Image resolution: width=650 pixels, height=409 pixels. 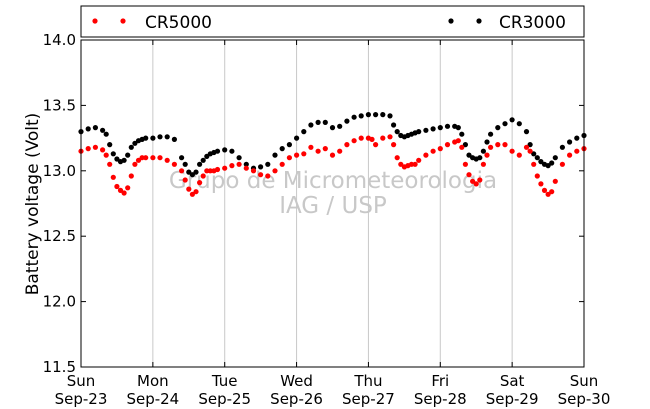 I want to click on x-tick-label-date: Sep-26, so click(x=296, y=399).